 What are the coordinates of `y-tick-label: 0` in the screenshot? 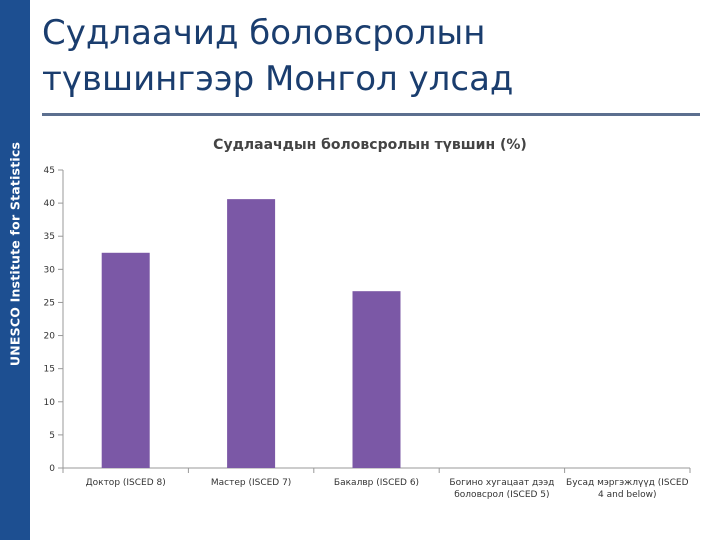 It's located at (52, 469).